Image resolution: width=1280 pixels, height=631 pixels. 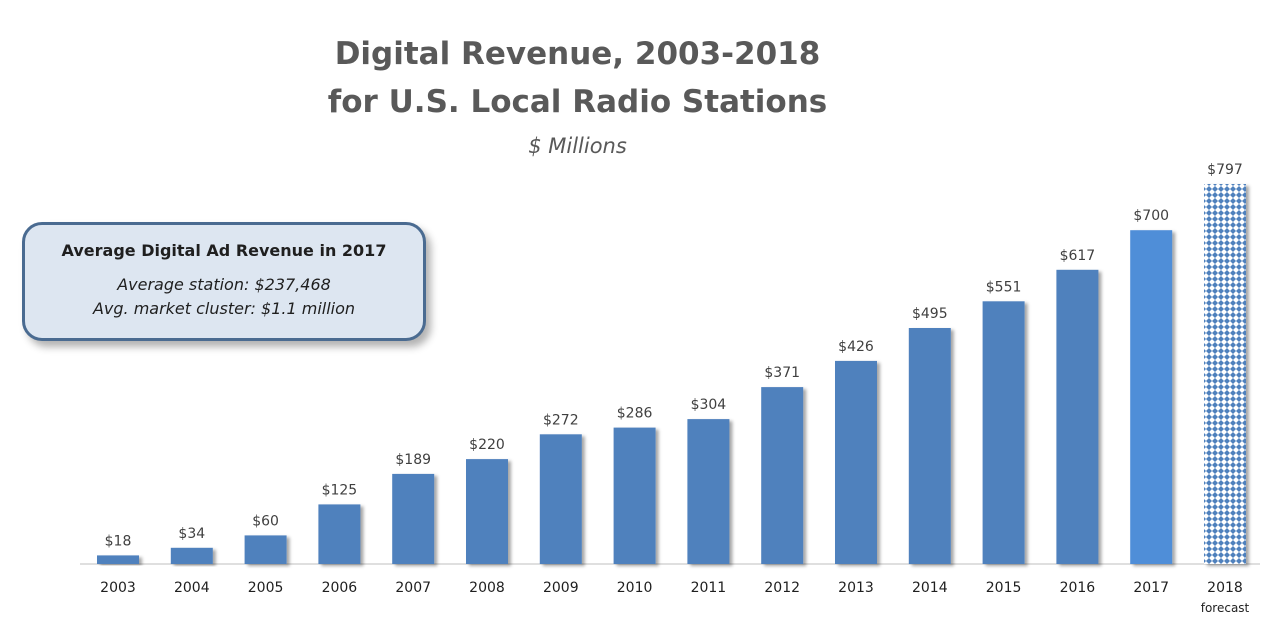 What do you see at coordinates (561, 588) in the screenshot?
I see `category-label-2009: 2009` at bounding box center [561, 588].